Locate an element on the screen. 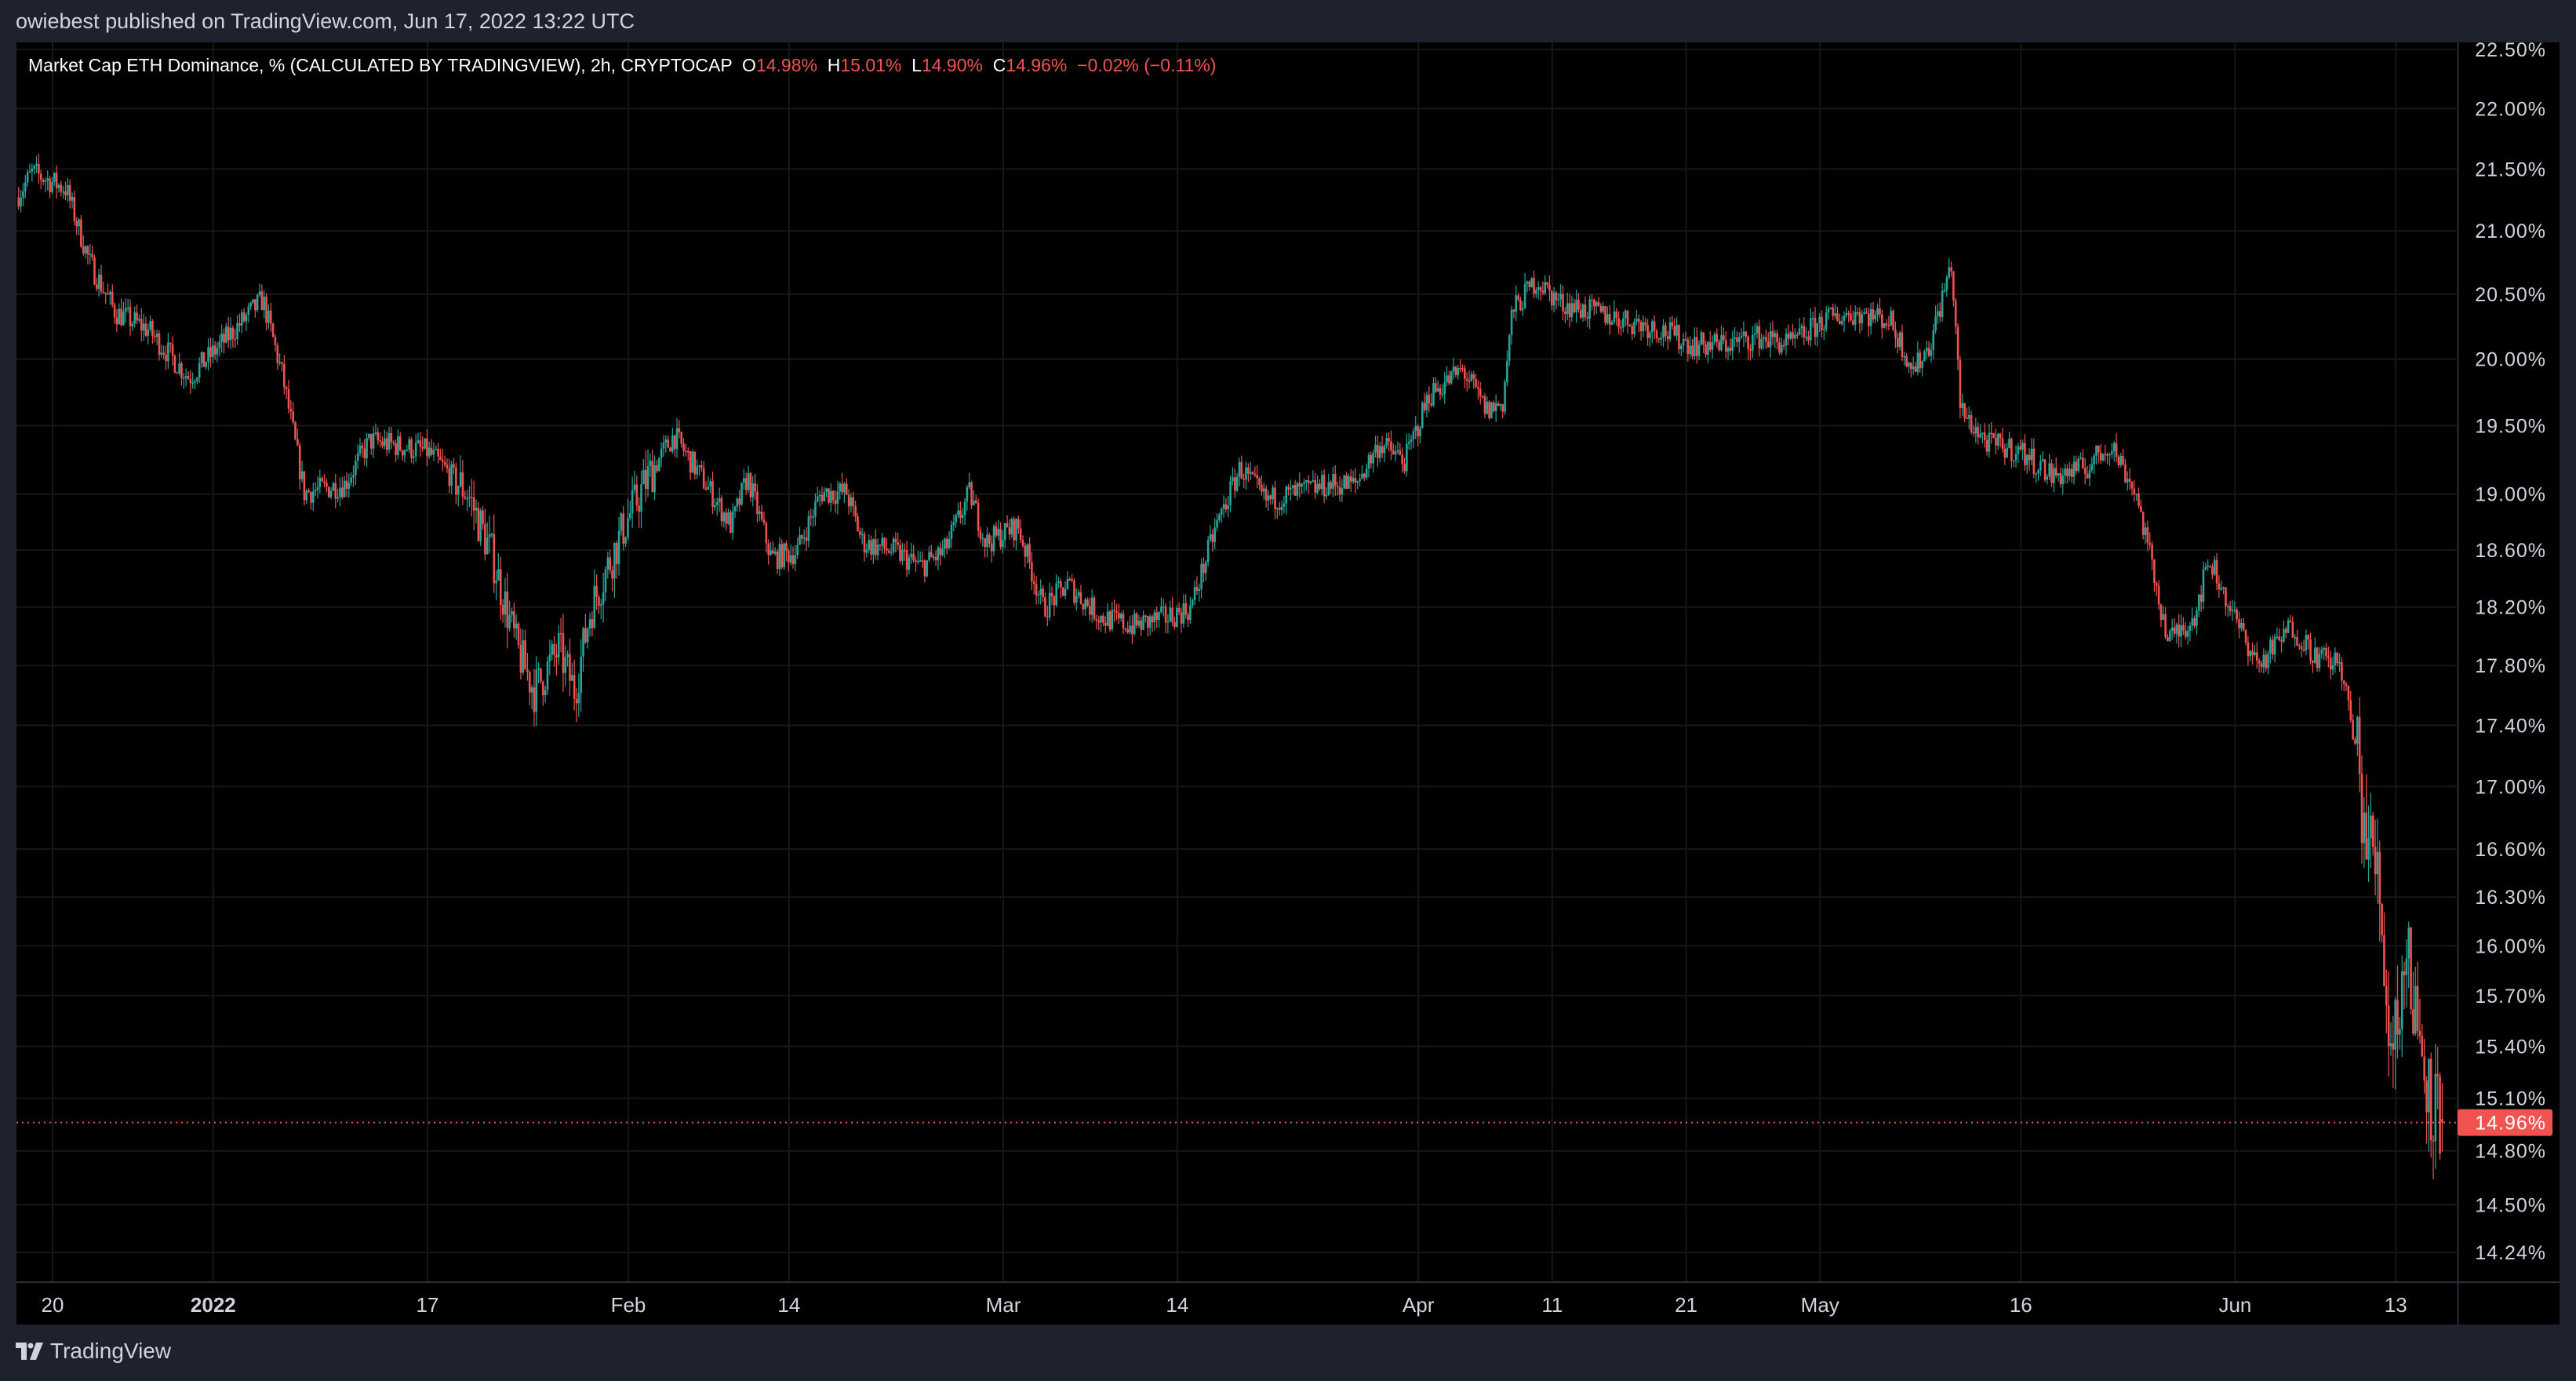  tradingview-brand: TradingView is located at coordinates (111, 1351).